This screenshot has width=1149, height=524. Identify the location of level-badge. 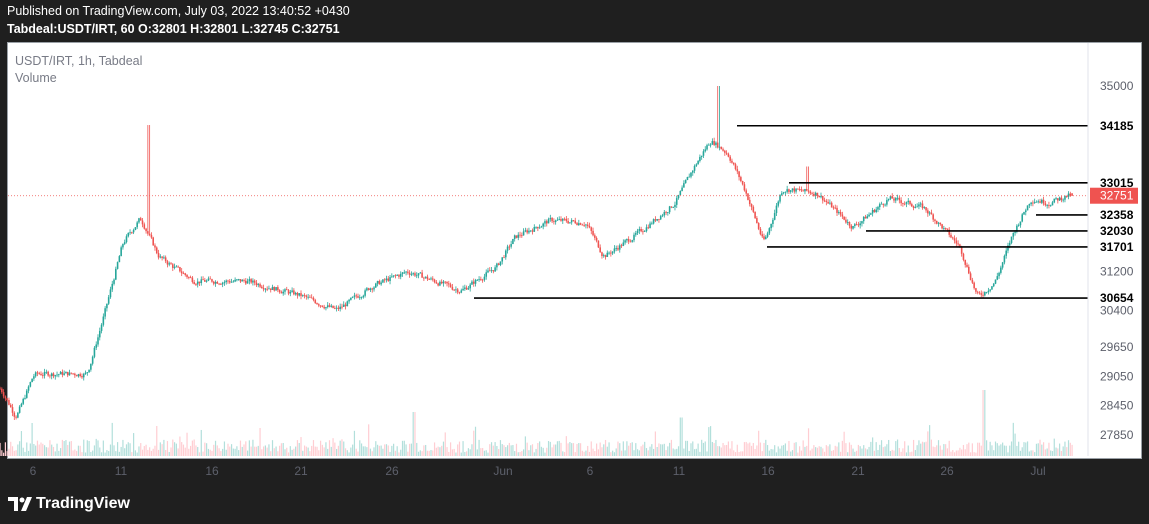
(1114, 246).